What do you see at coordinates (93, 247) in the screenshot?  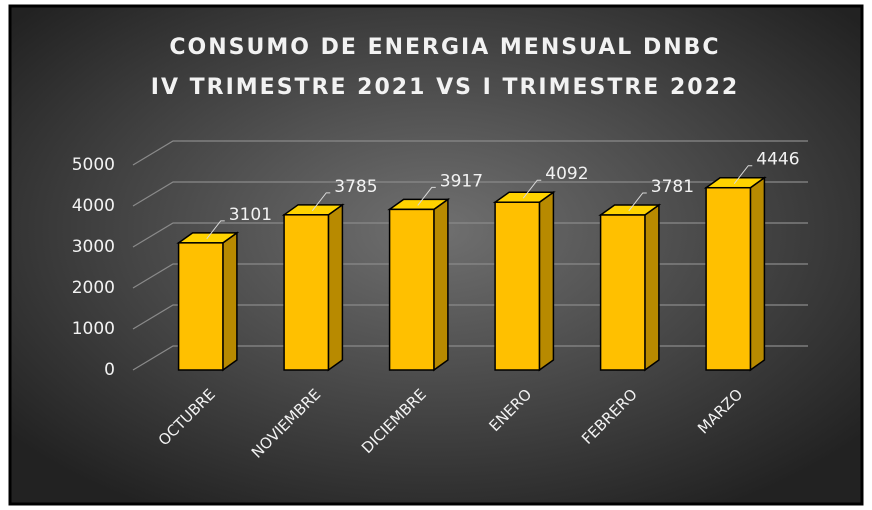 I see `y-tick-label: 3000` at bounding box center [93, 247].